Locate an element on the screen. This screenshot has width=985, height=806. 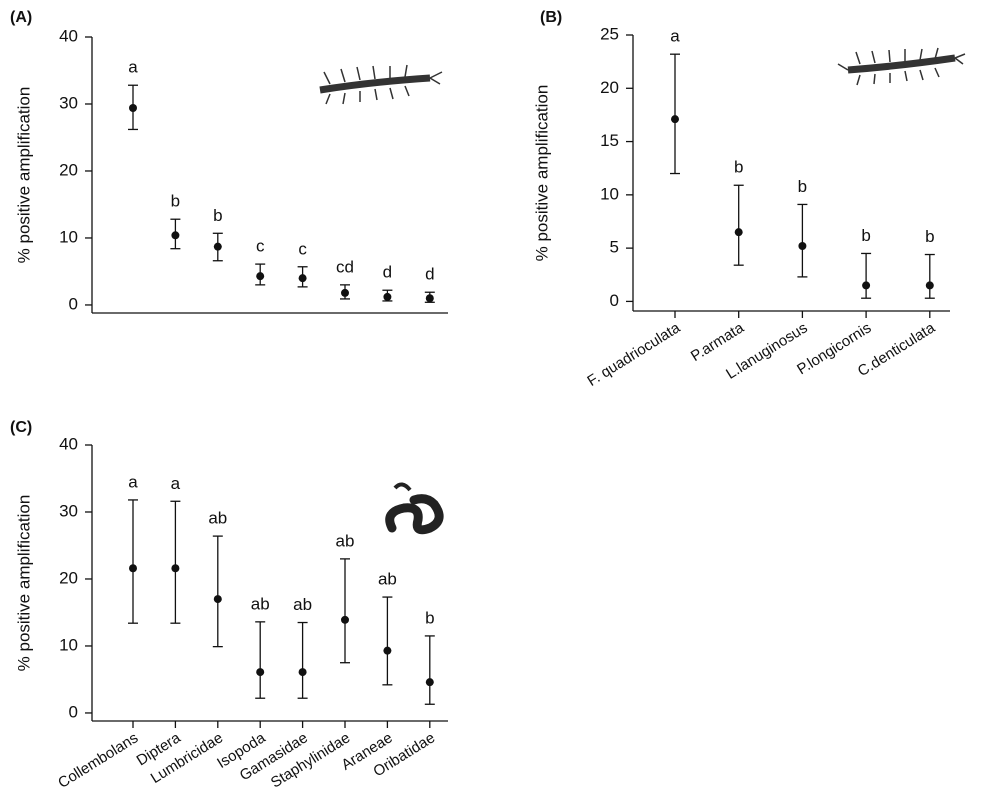
worm-icon is located at coordinates (414, 508).